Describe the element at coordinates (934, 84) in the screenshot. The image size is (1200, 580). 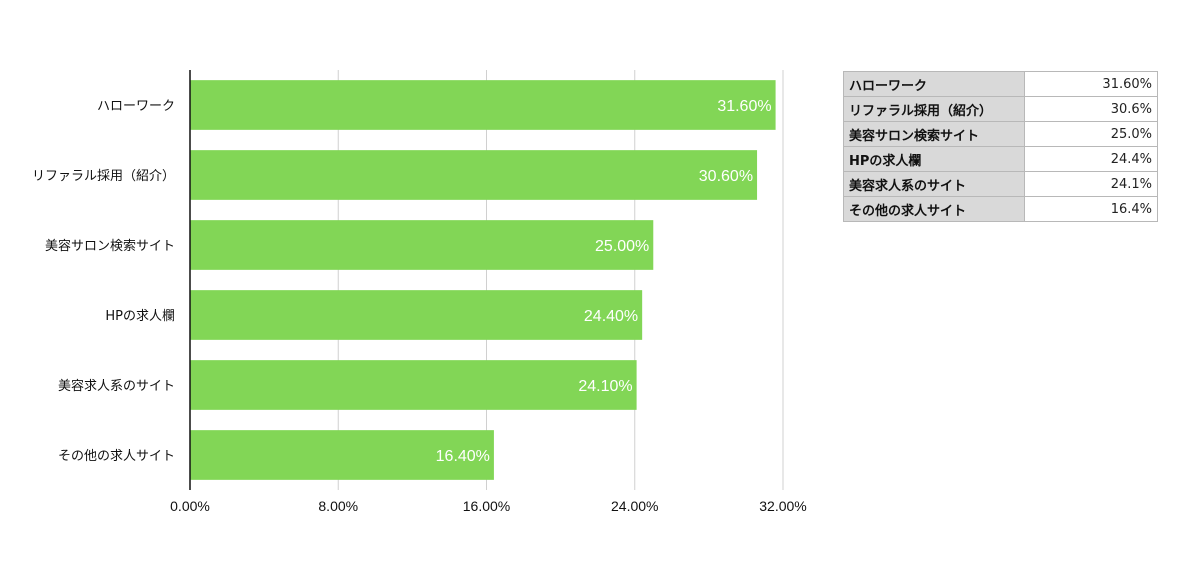
I see `table-cell-label: ハローワーク` at that location.